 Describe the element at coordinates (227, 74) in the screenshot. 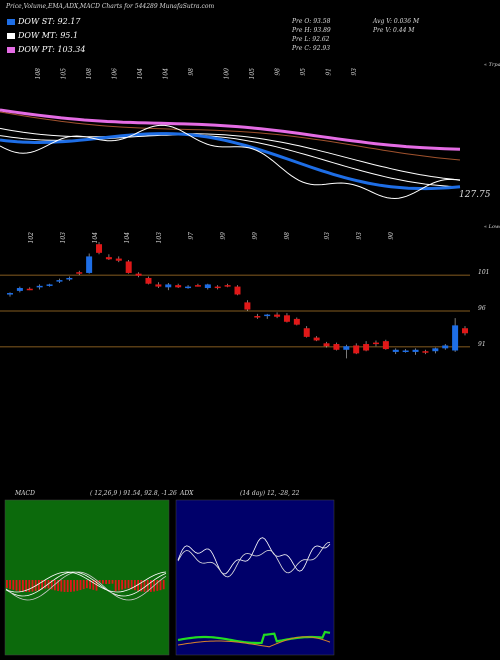

I see `ema-top-label: 100` at that location.